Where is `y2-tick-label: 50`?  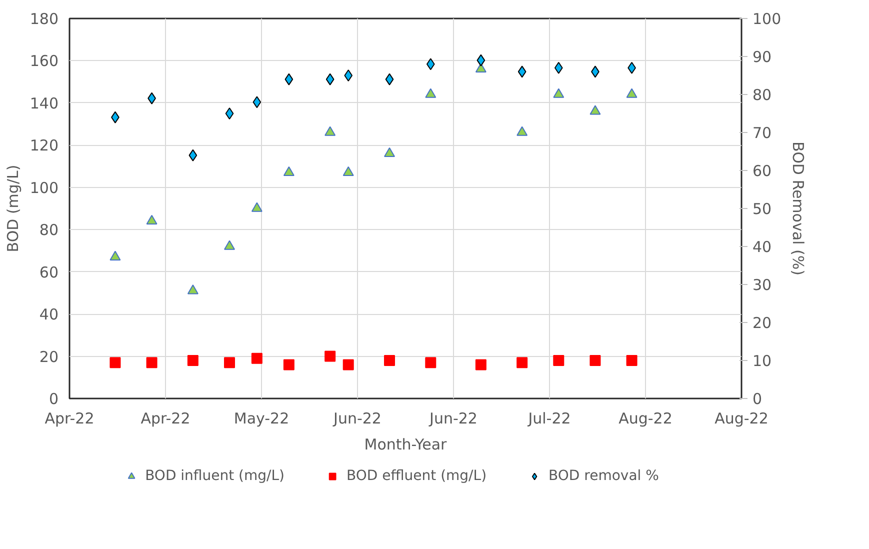
y2-tick-label: 50 is located at coordinates (762, 209).